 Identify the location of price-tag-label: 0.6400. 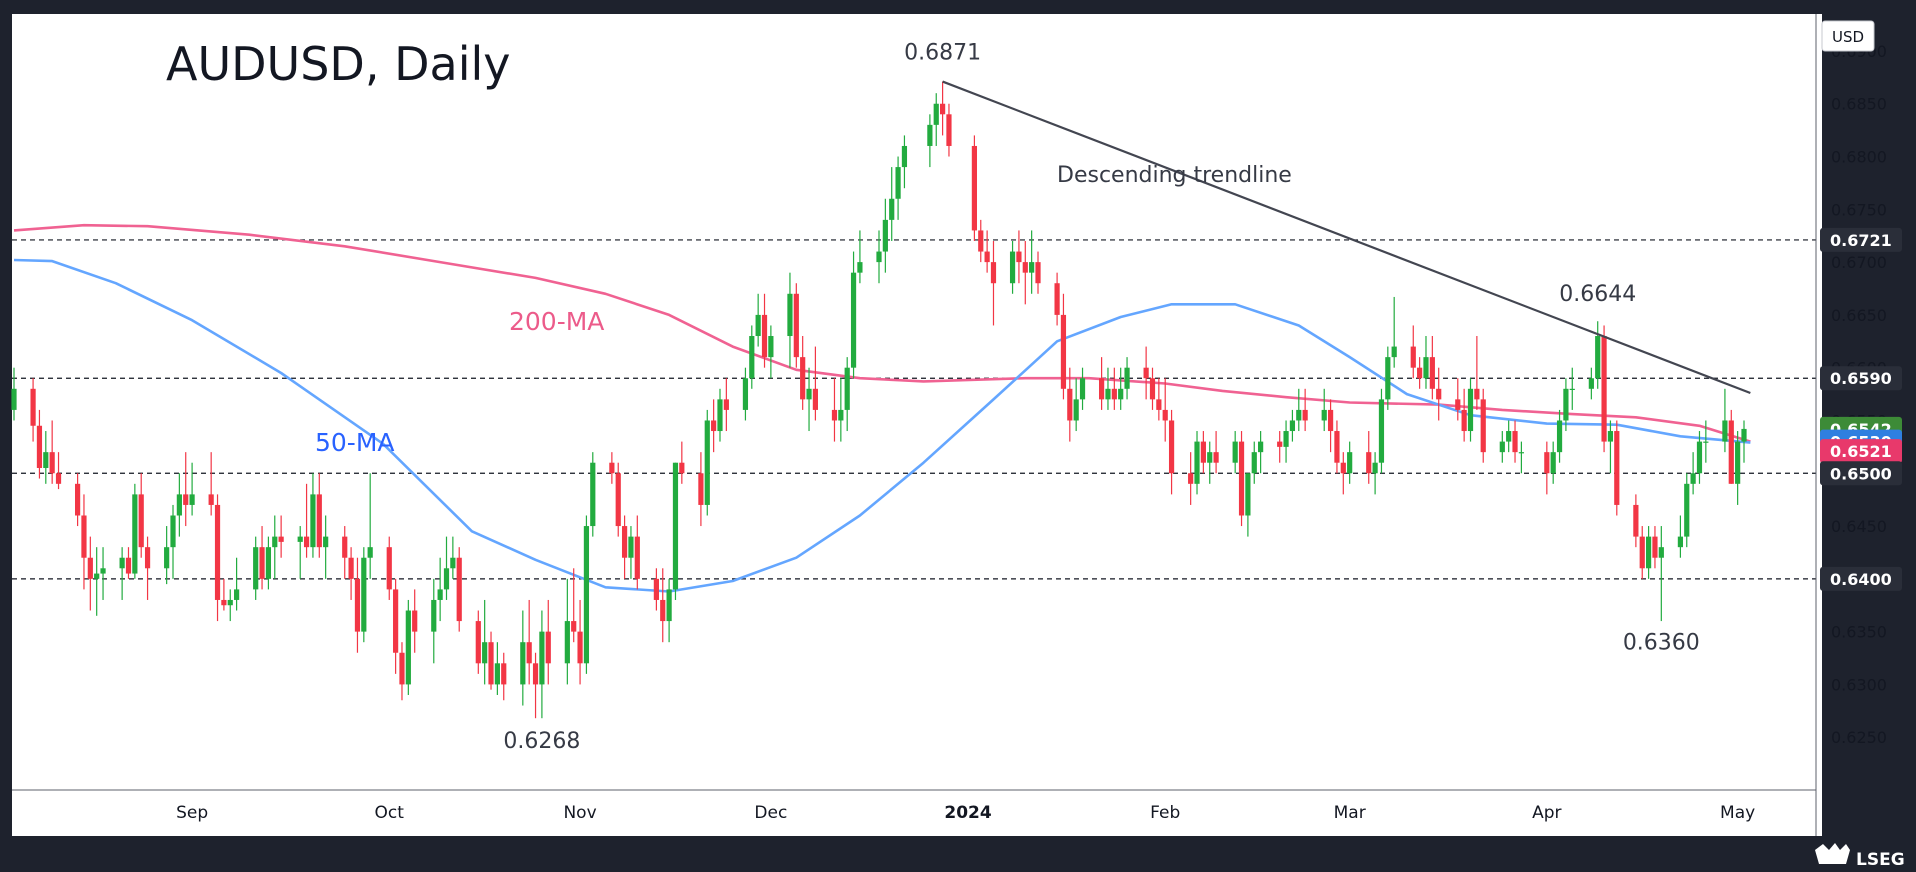
(1861, 579).